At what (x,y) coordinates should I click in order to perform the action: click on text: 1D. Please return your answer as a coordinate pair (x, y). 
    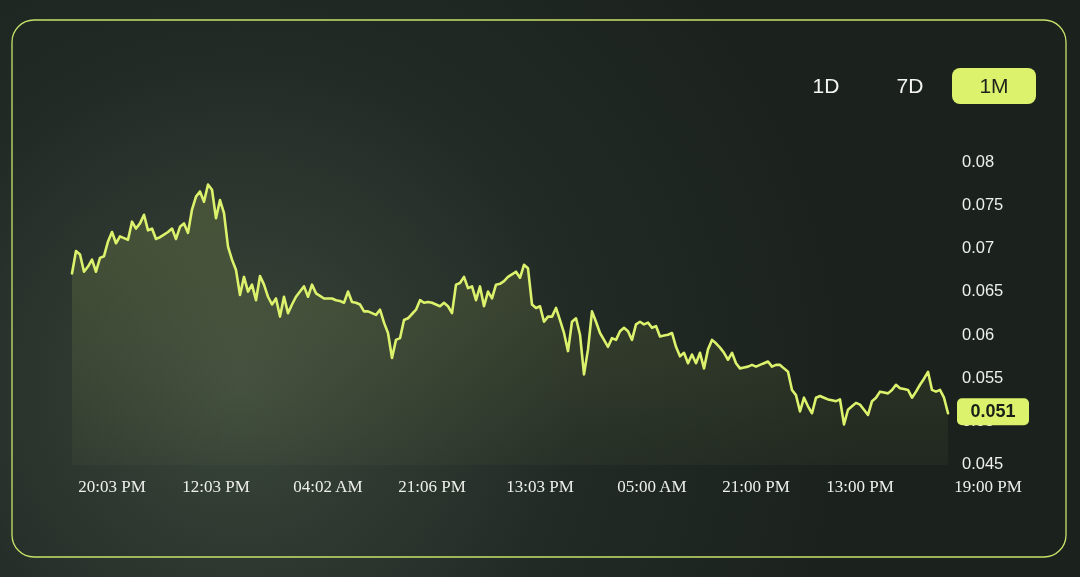
    Looking at the image, I should click on (826, 85).